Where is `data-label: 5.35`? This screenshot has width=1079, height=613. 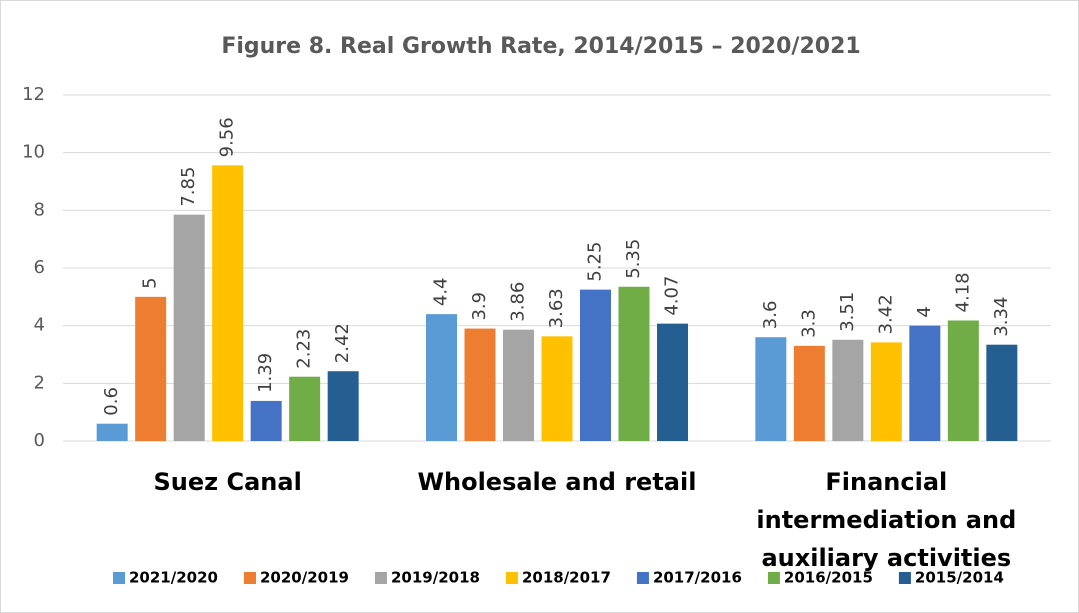 data-label: 5.35 is located at coordinates (633, 259).